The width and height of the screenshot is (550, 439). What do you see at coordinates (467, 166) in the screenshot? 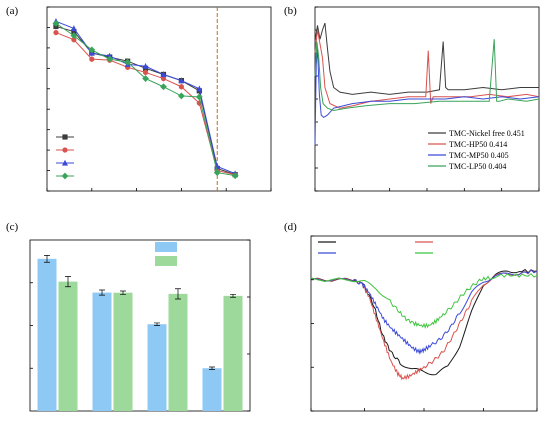
I see `legend-series-name: TMC-LP50` at bounding box center [467, 166].